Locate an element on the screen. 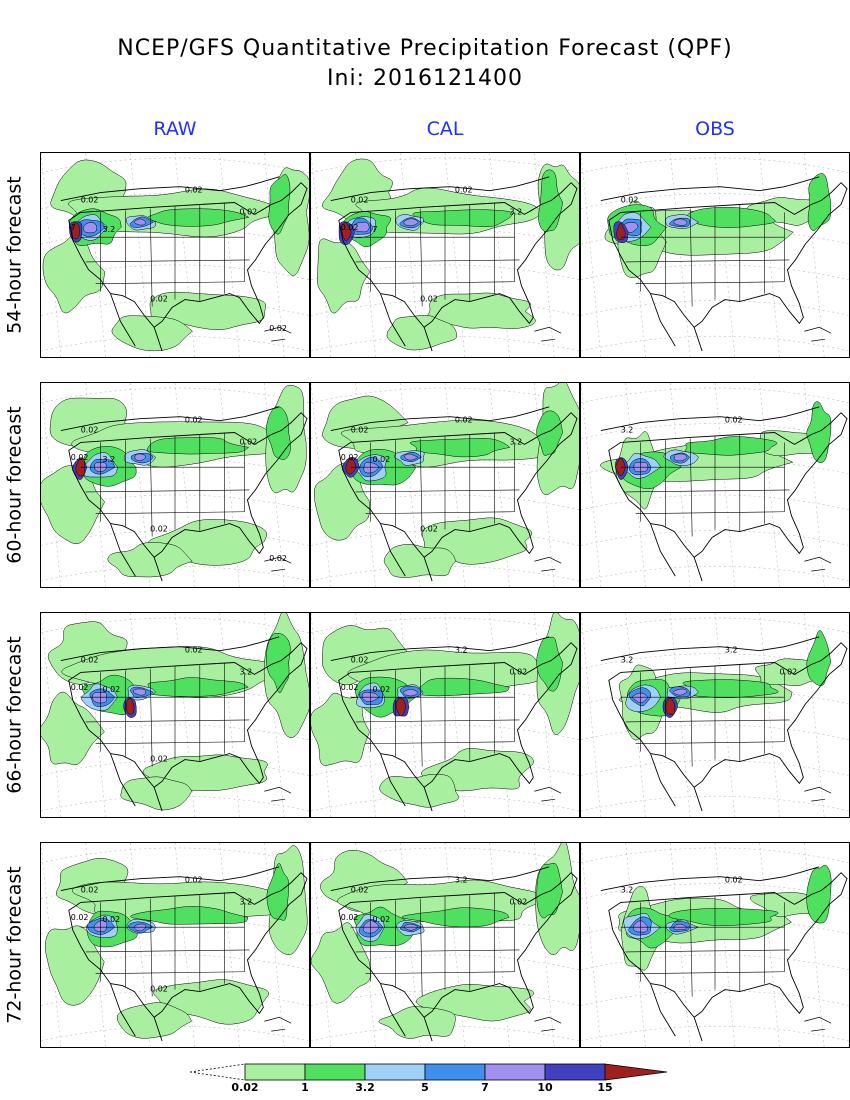  row-label-66h: 66-hour forecast is located at coordinates (15, 715).